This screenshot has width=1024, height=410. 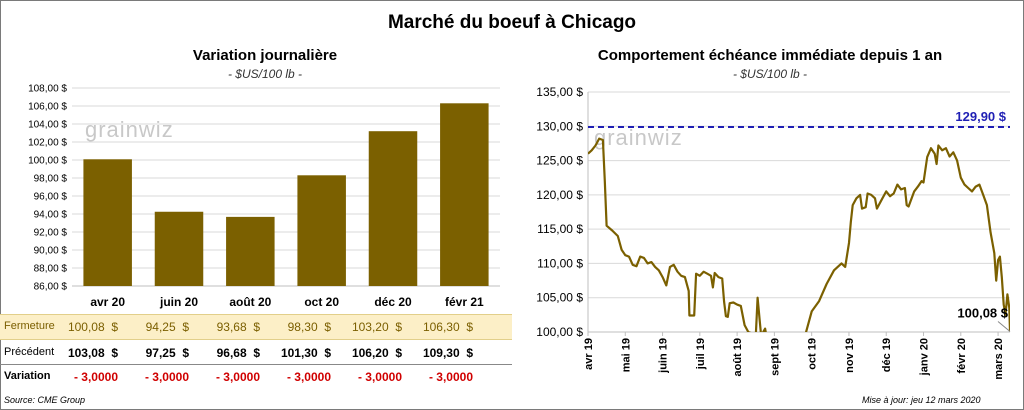 What do you see at coordinates (962, 355) in the screenshot?
I see `x-tick-label: févr 20` at bounding box center [962, 355].